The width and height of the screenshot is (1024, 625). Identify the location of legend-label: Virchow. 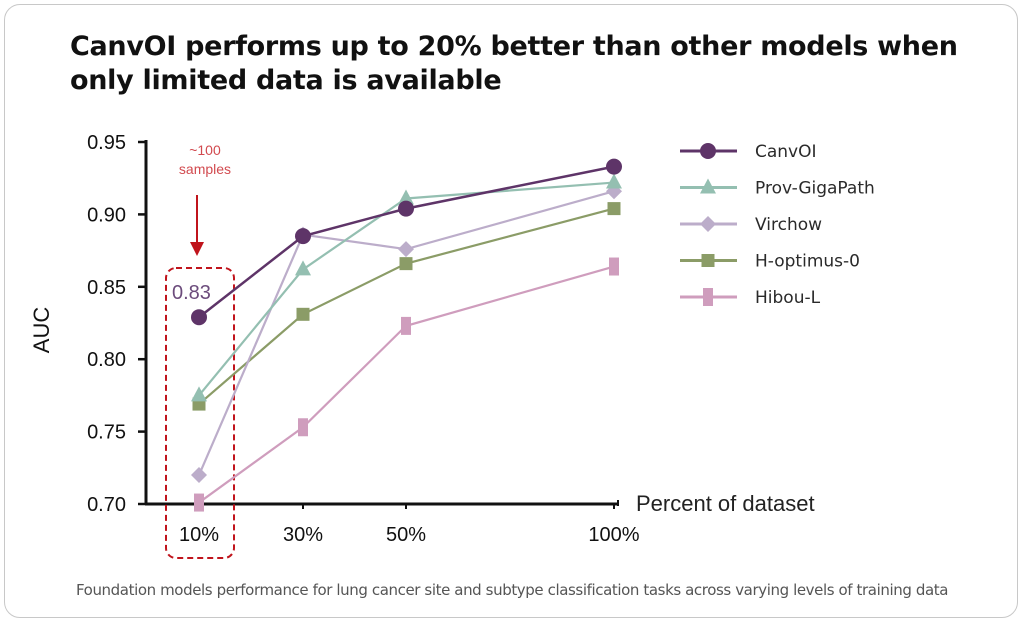
(788, 225).